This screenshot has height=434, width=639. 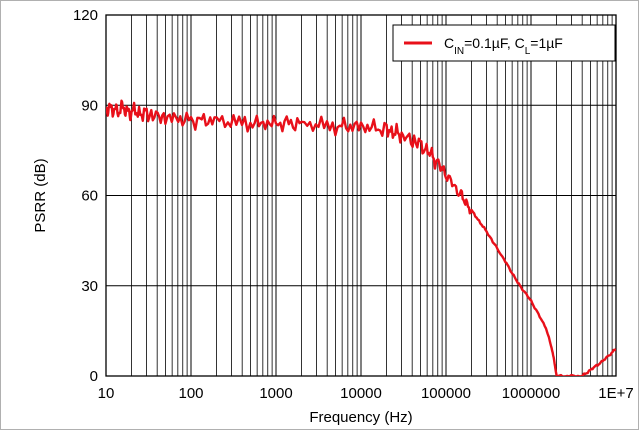 I want to click on y-tick-labels: 0 30 60 90 120, so click(x=85, y=196).